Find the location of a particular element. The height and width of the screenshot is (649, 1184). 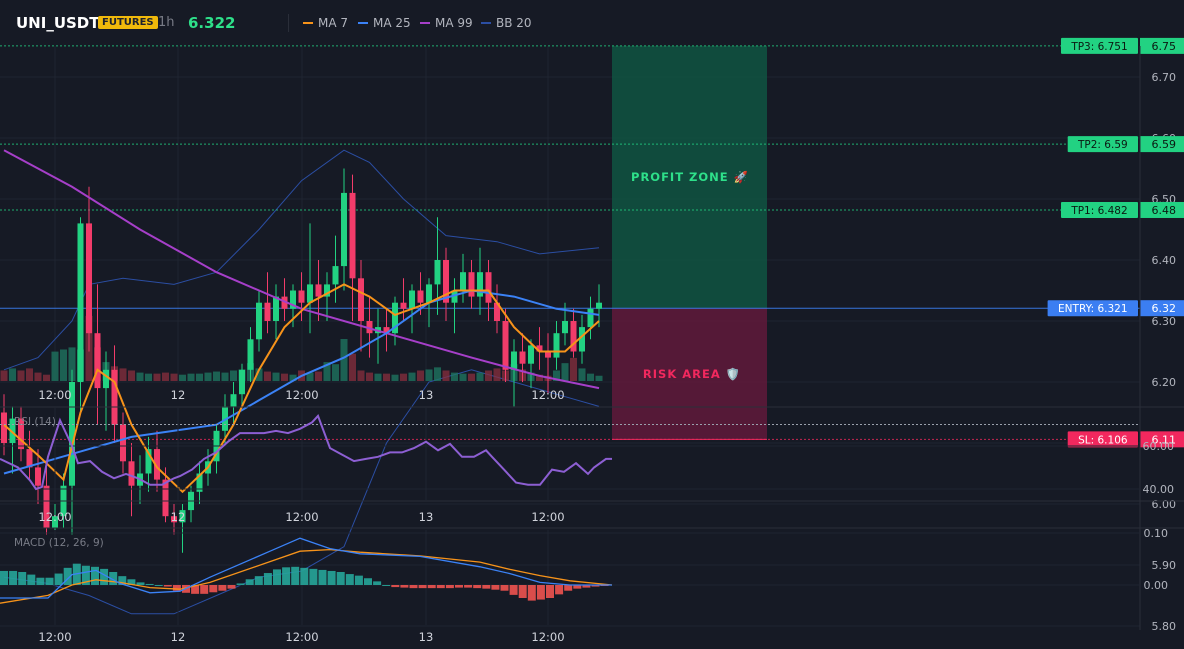

futures-badge: FUTURES is located at coordinates (128, 22).